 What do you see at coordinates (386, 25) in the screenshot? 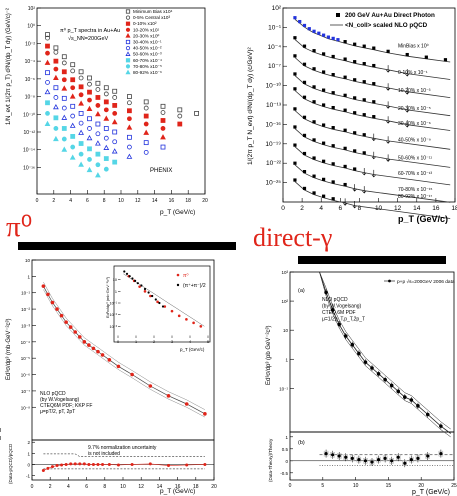
I see `legend-entry: <N_coll> scaled NLO pQCD` at bounding box center [386, 25].